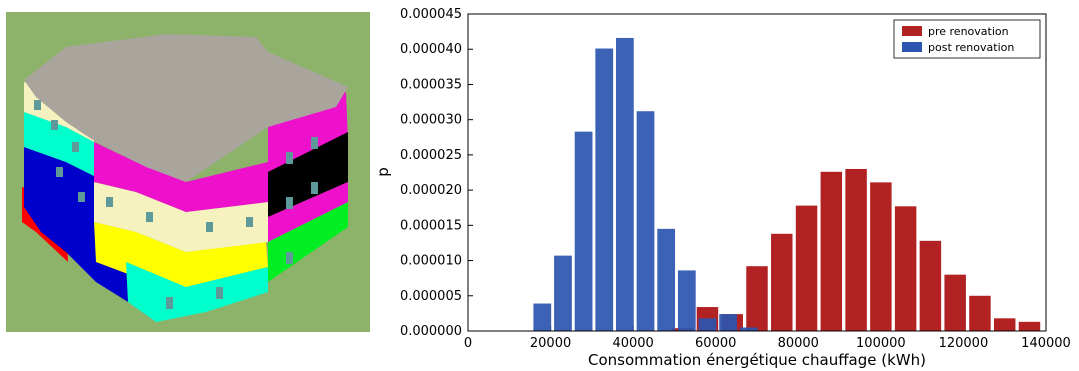 The width and height of the screenshot is (1079, 371). I want to click on y-tick-label: 0.000015, so click(431, 225).